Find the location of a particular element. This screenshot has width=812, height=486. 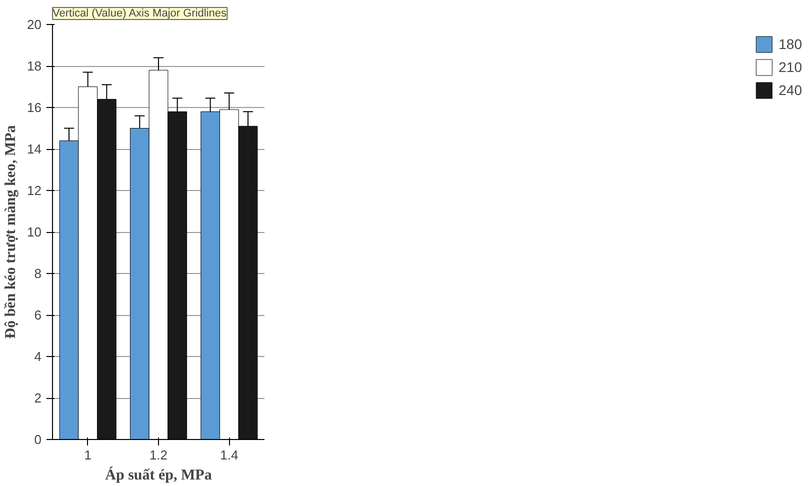

y-axis-title: Độ bền kéo trượt màng keo, MPa is located at coordinates (11, 231).